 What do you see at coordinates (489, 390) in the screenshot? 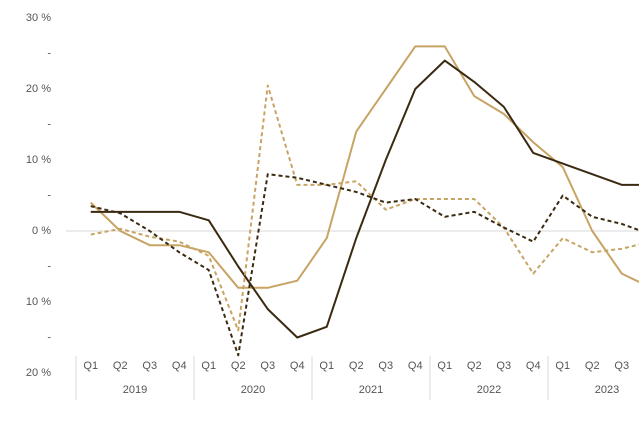
I see `year-label: 2022` at bounding box center [489, 390].